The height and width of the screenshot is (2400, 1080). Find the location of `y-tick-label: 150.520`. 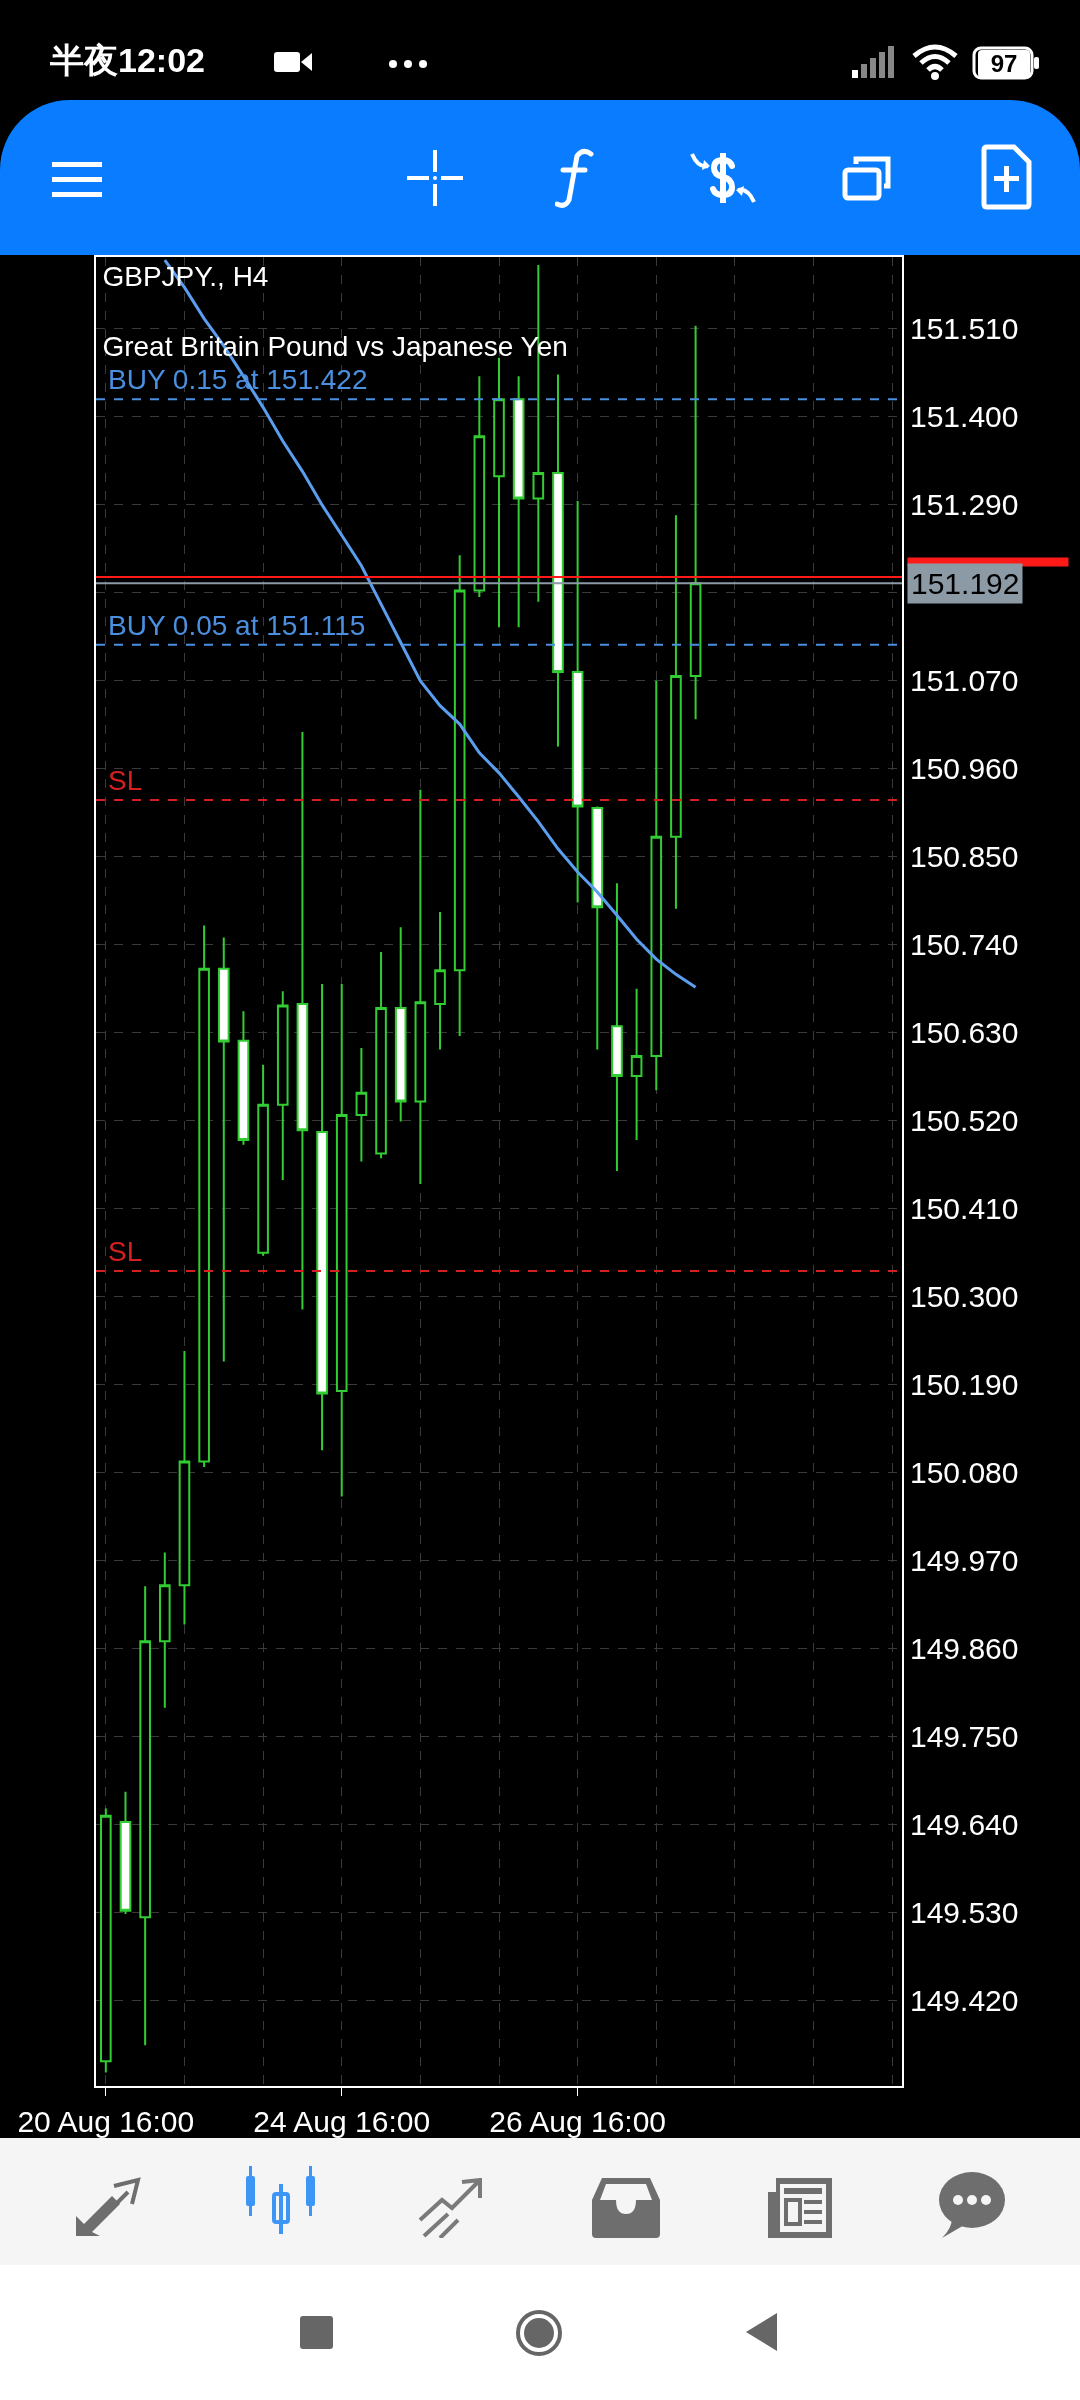

y-tick-label: 150.520 is located at coordinates (964, 1121).